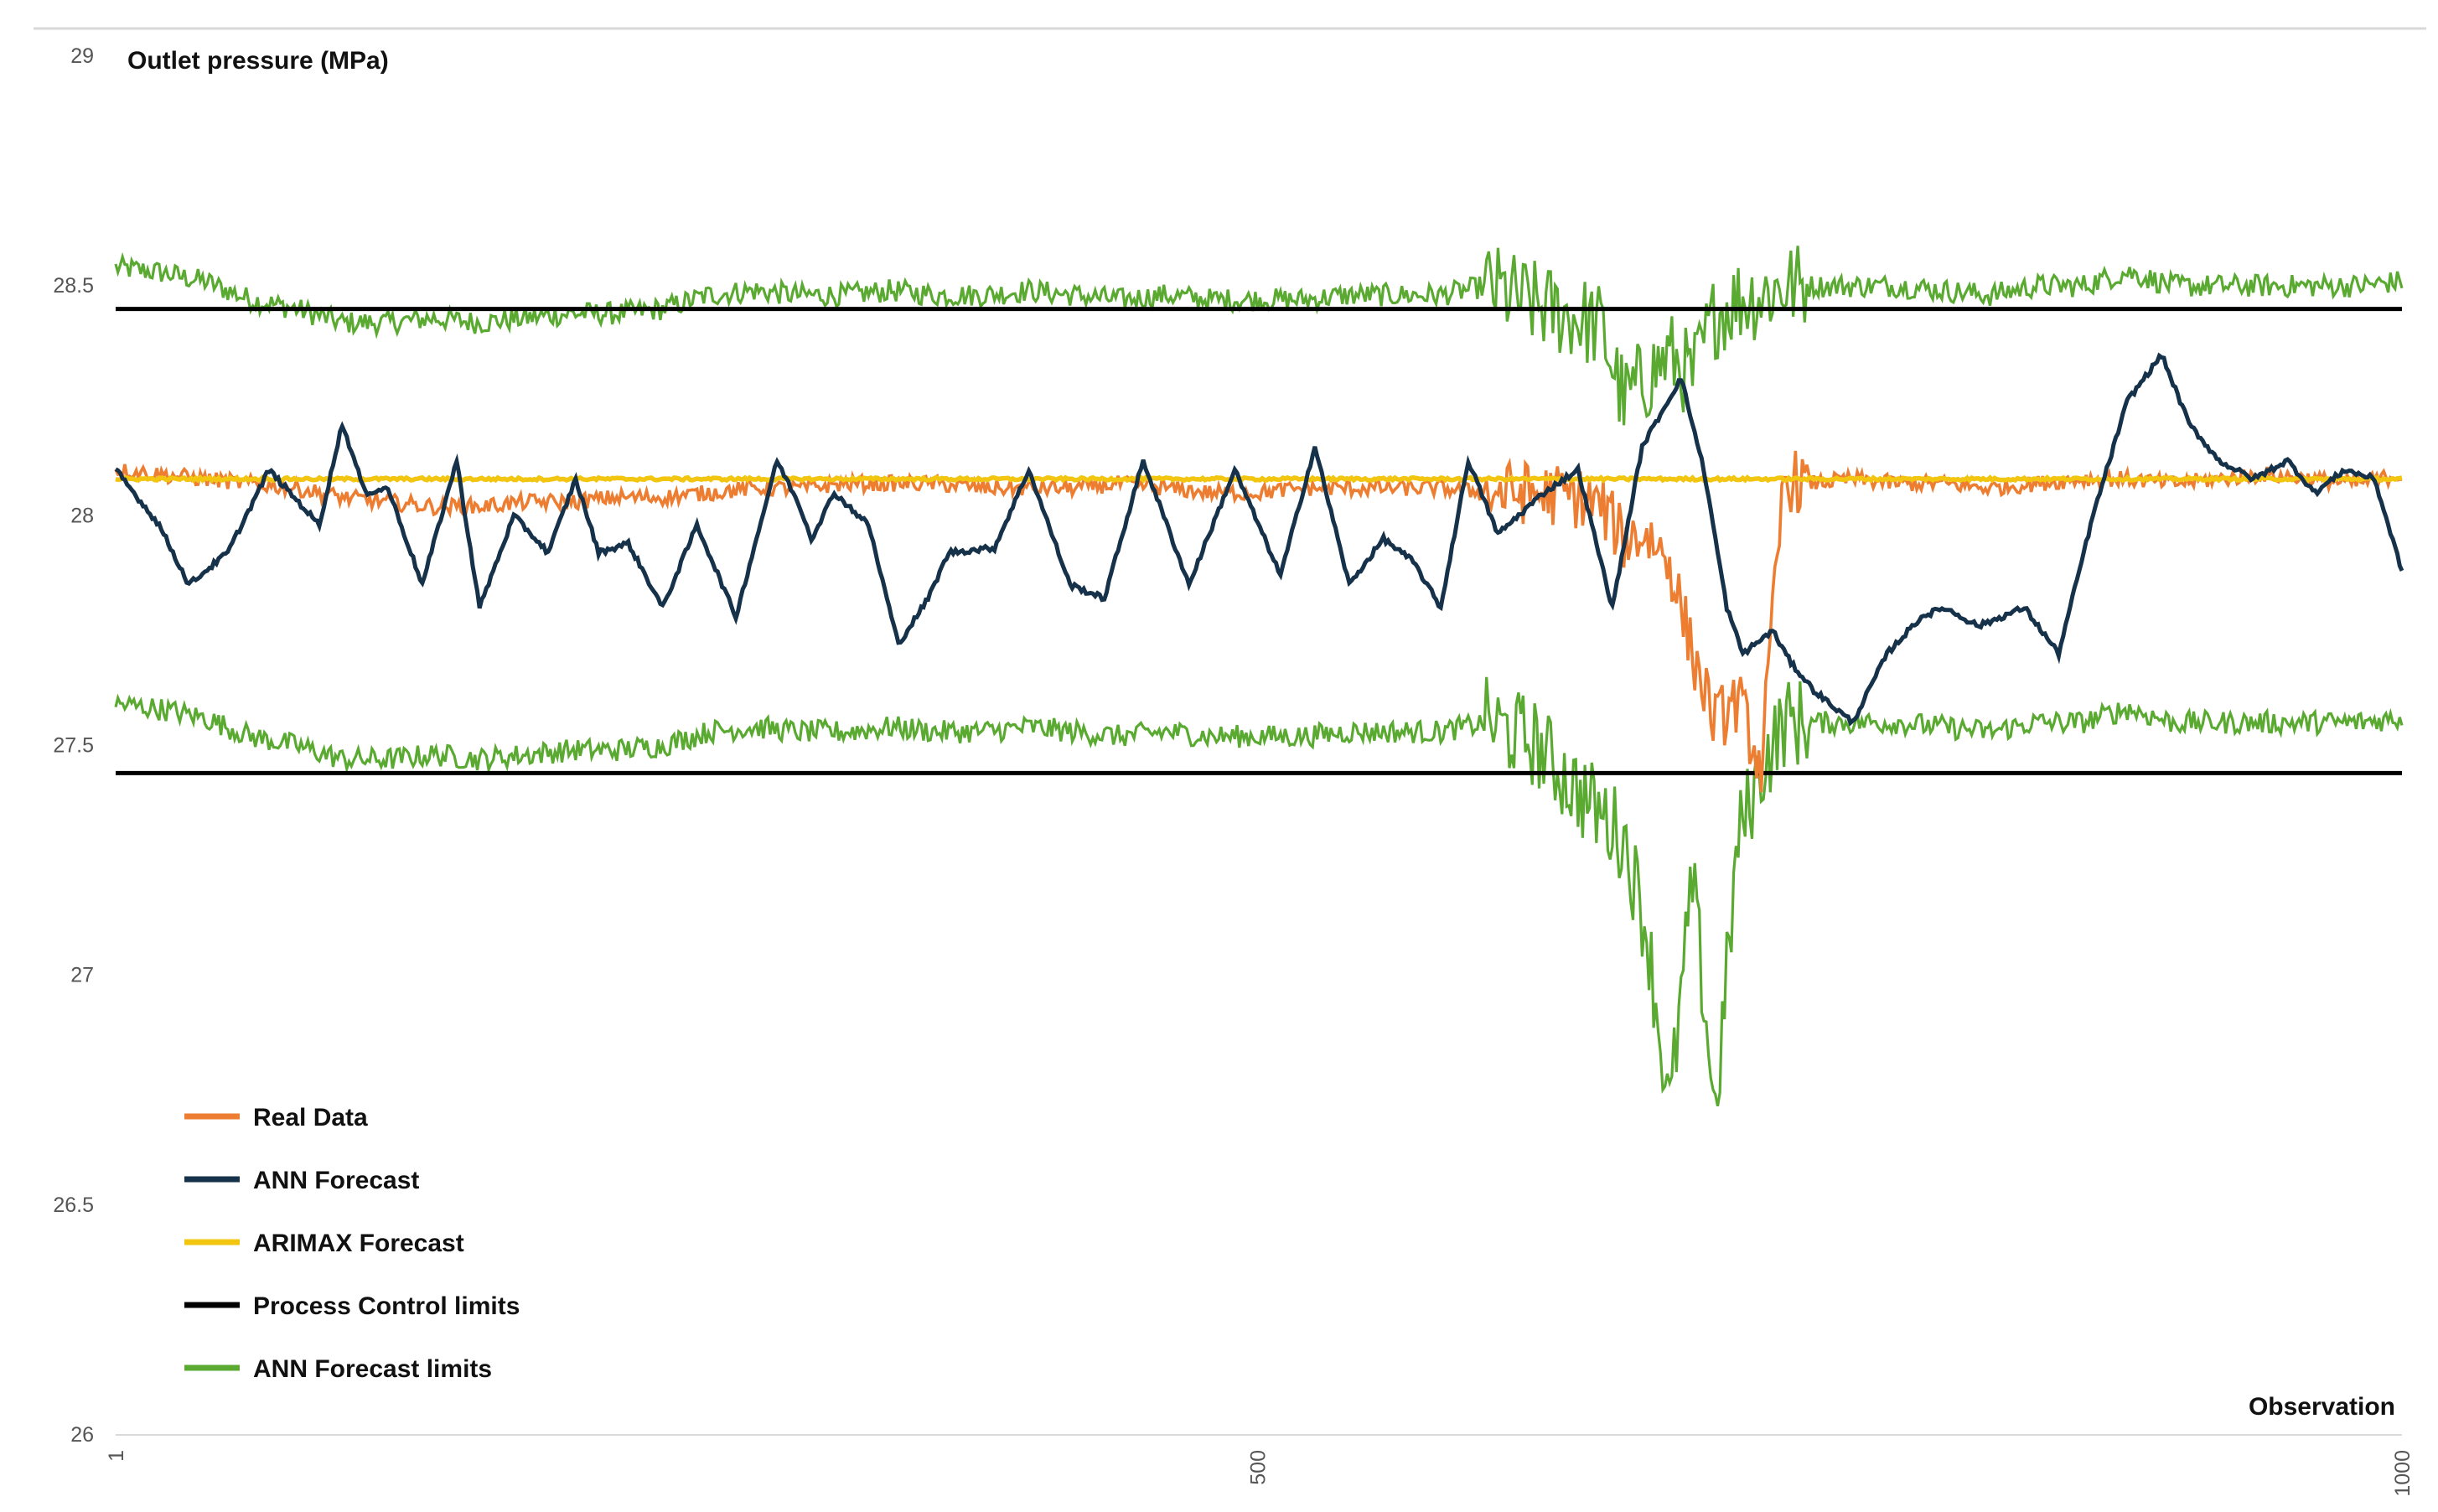  What do you see at coordinates (310, 1117) in the screenshot?
I see `legend-label: Real Data` at bounding box center [310, 1117].